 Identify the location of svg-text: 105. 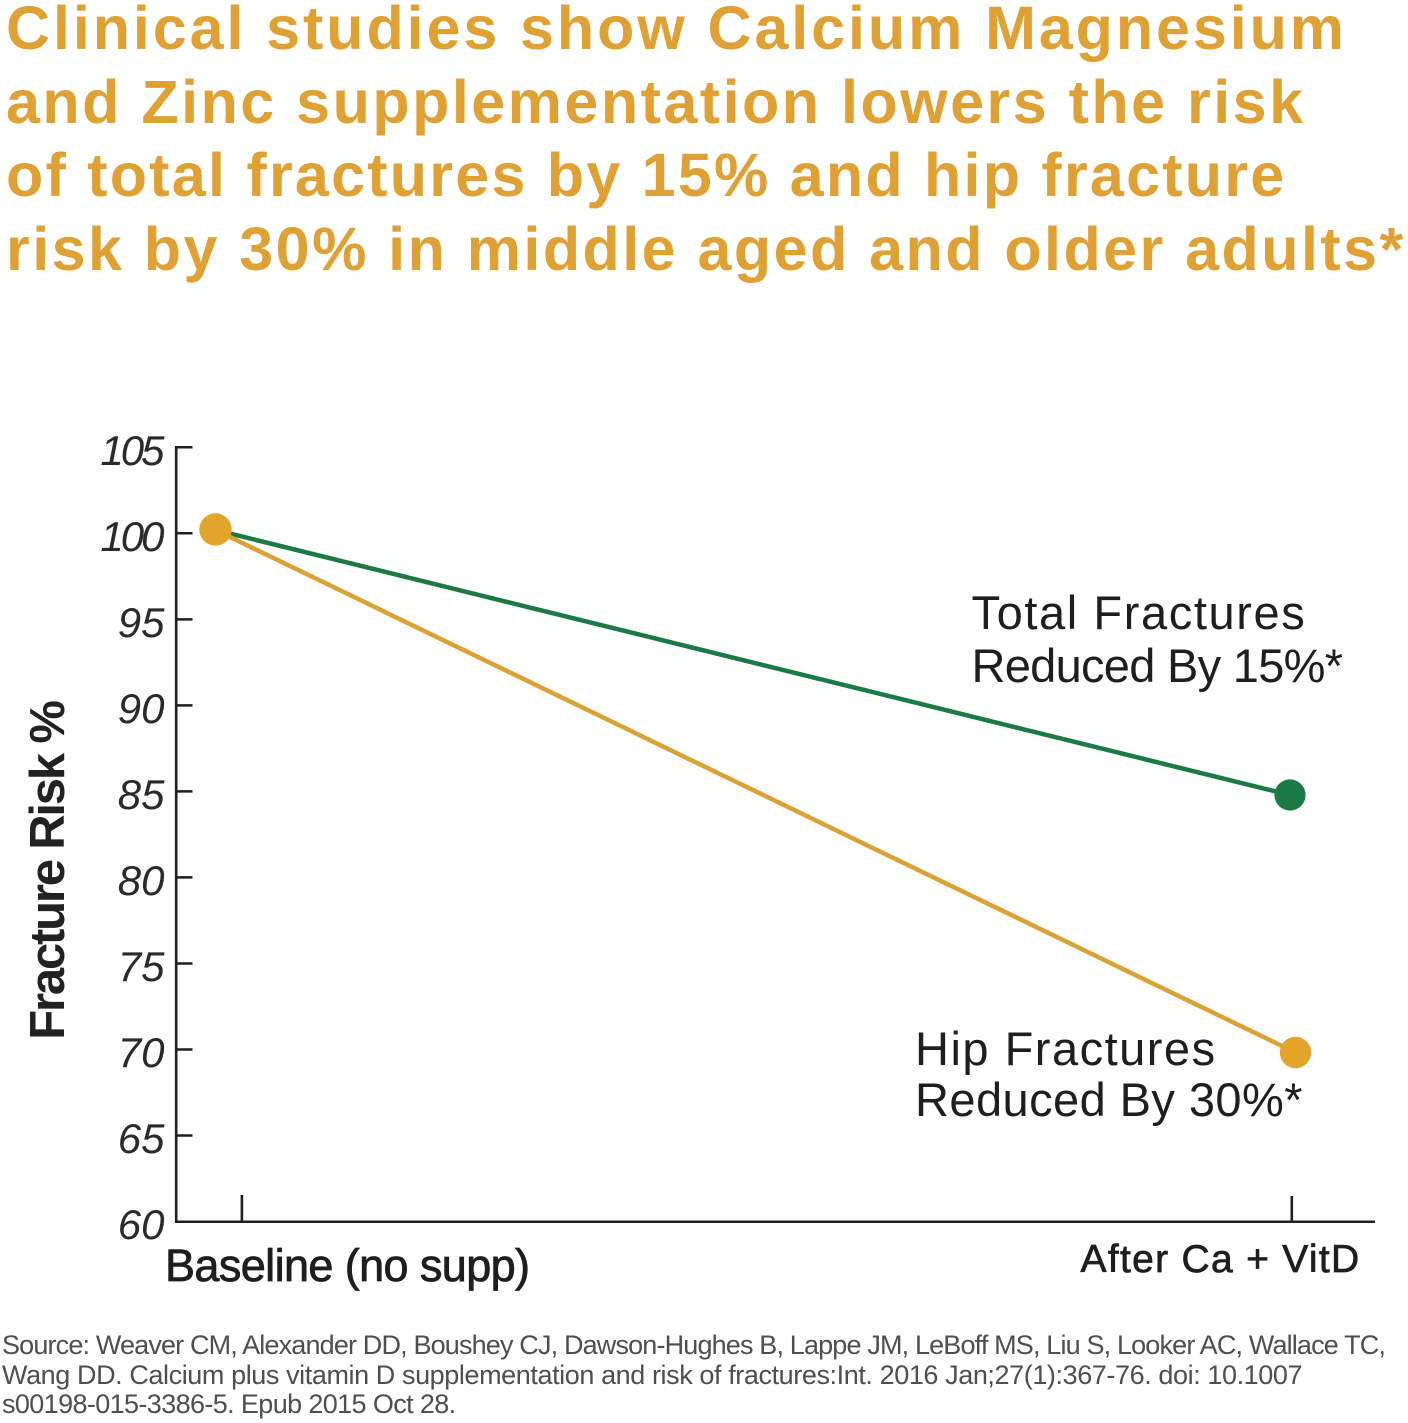
(132, 450).